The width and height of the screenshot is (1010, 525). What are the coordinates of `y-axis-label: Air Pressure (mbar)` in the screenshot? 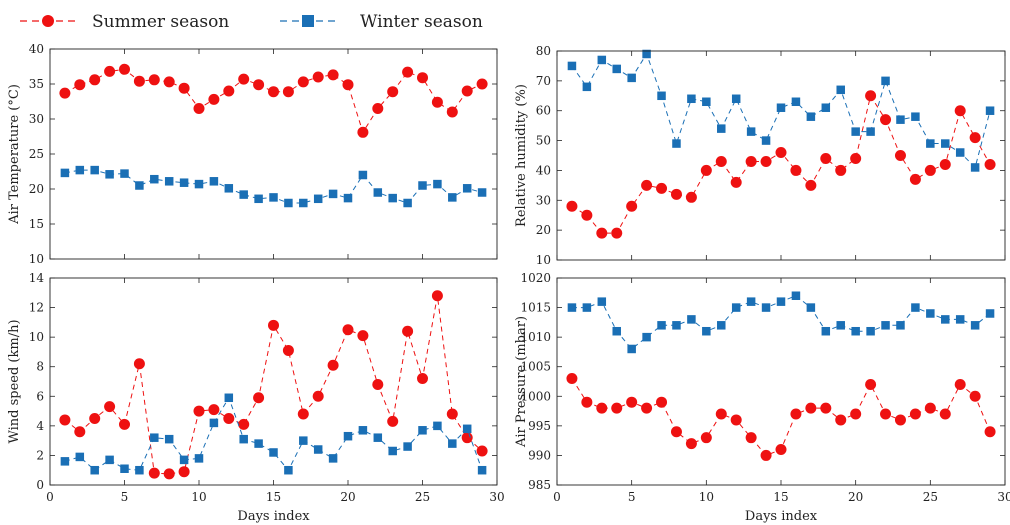 It's located at (521, 382).